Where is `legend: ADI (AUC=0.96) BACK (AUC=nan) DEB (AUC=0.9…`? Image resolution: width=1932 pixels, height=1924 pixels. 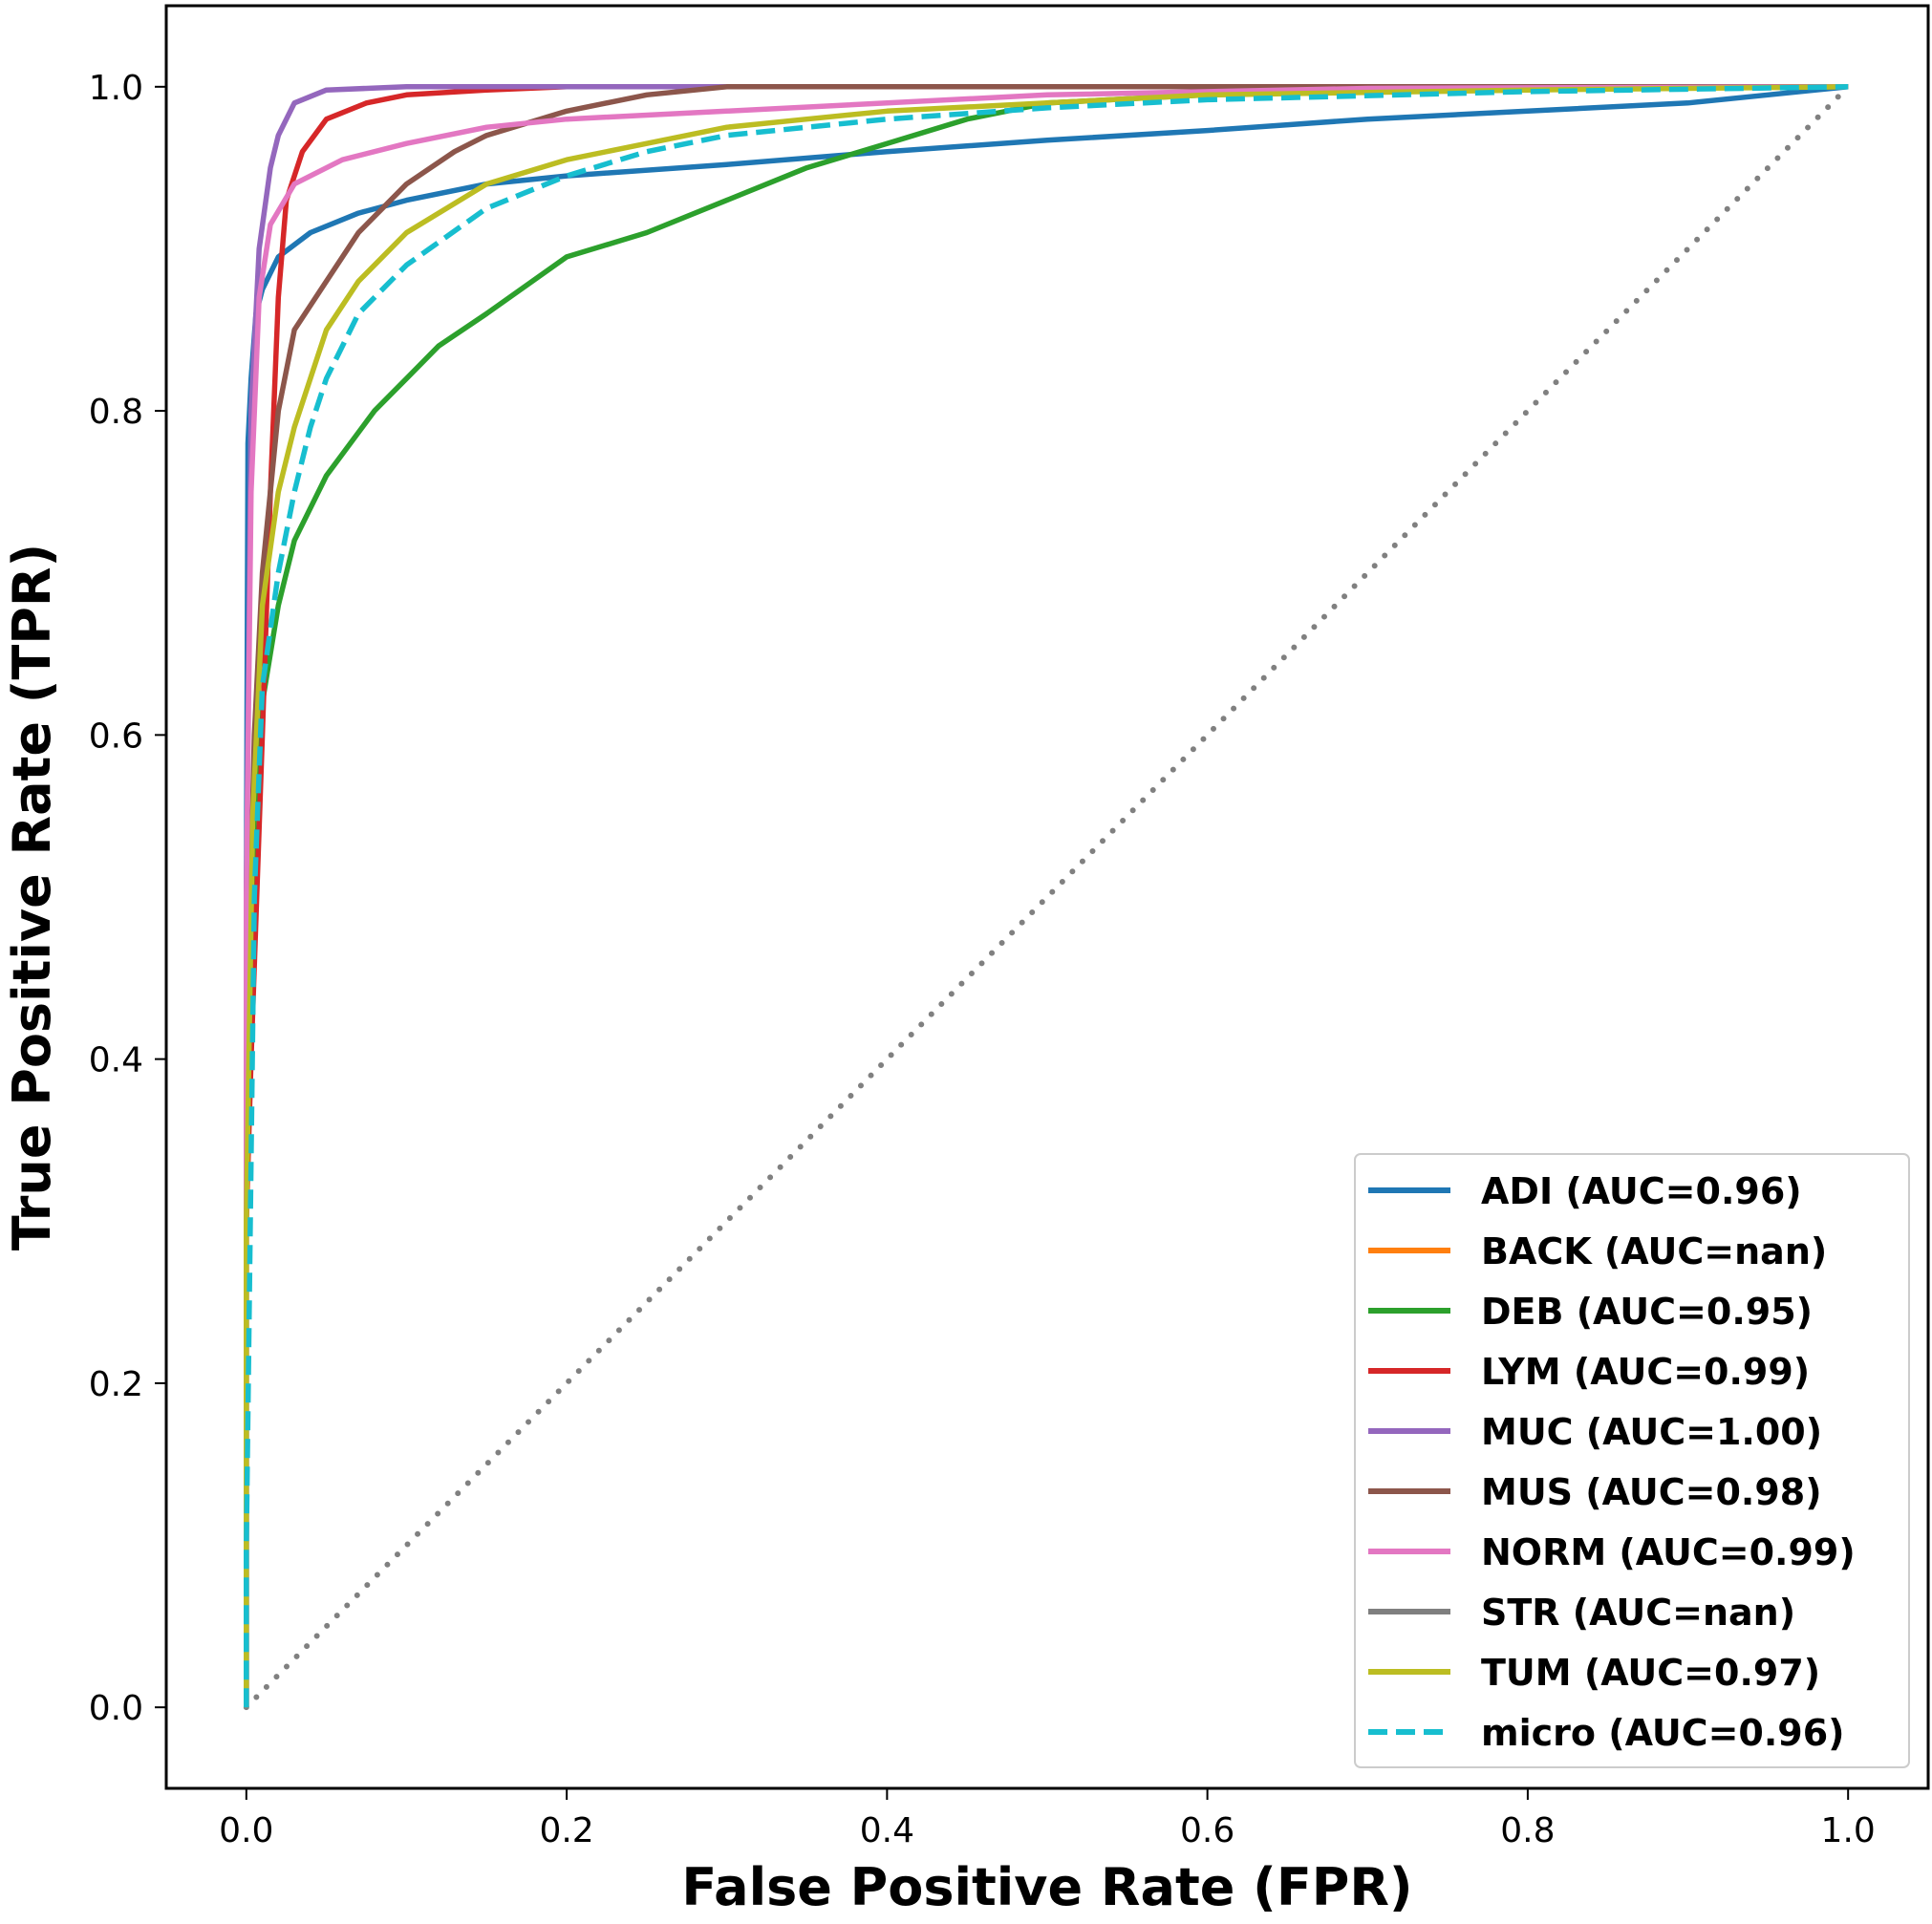 legend: ADI (AUC=0.96) BACK (AUC=nan) DEB (AUC=0.9… is located at coordinates (1632, 1461).